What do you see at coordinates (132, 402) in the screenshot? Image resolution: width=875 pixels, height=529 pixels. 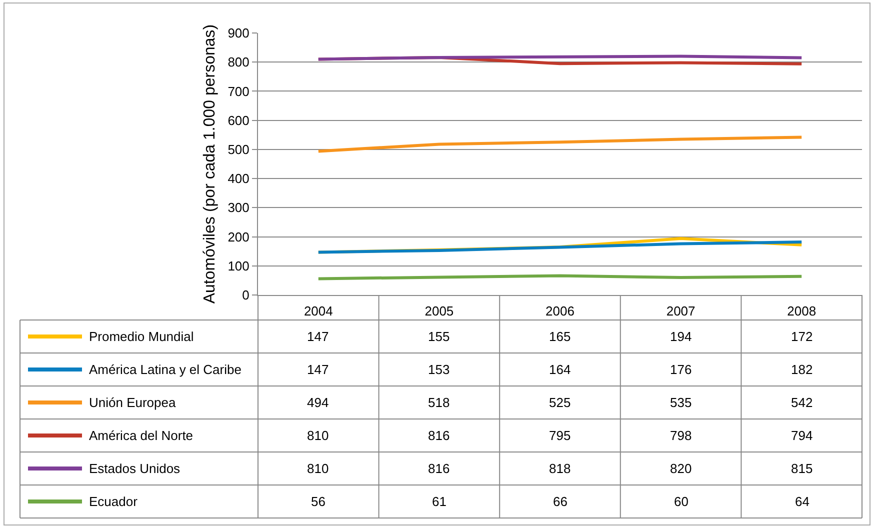 I see `legend-label: Unión Europea` at bounding box center [132, 402].